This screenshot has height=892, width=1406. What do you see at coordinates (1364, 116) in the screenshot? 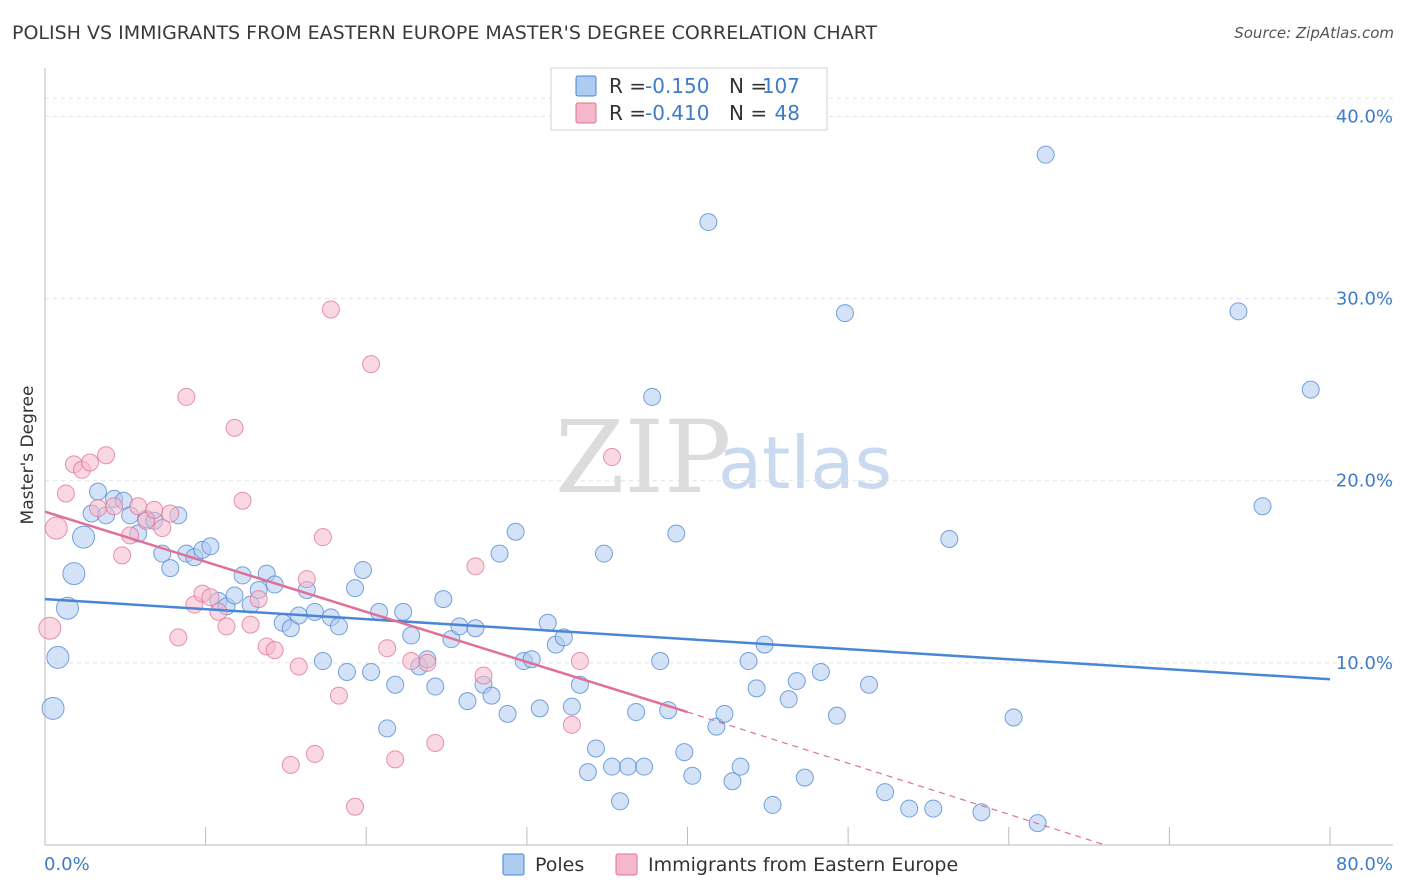
I see `y-tick-label: 40.0%` at bounding box center [1364, 116].